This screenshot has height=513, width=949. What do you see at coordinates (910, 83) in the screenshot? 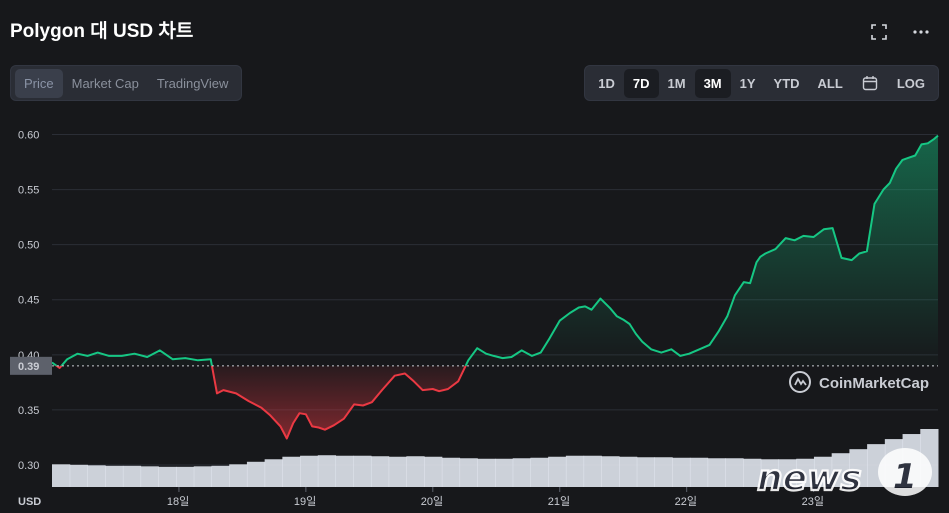
I see `log-toggle: LOG` at bounding box center [910, 83].